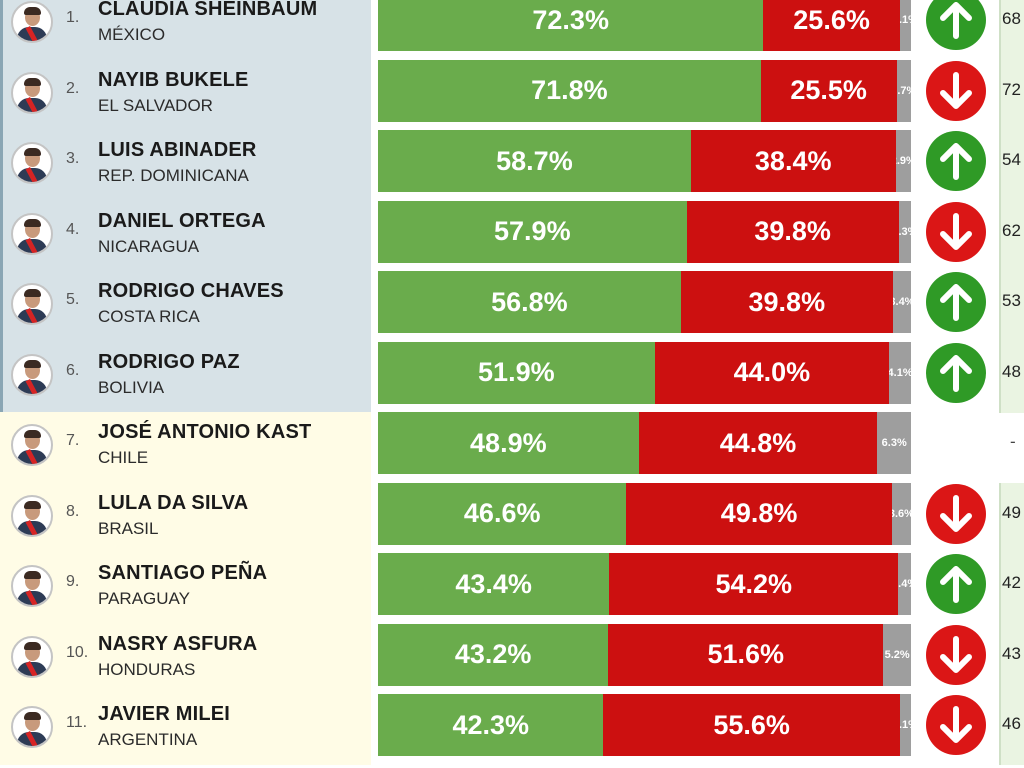 The width and height of the screenshot is (1024, 768). I want to click on leader-name: NAYIB BUKELE, so click(173, 79).